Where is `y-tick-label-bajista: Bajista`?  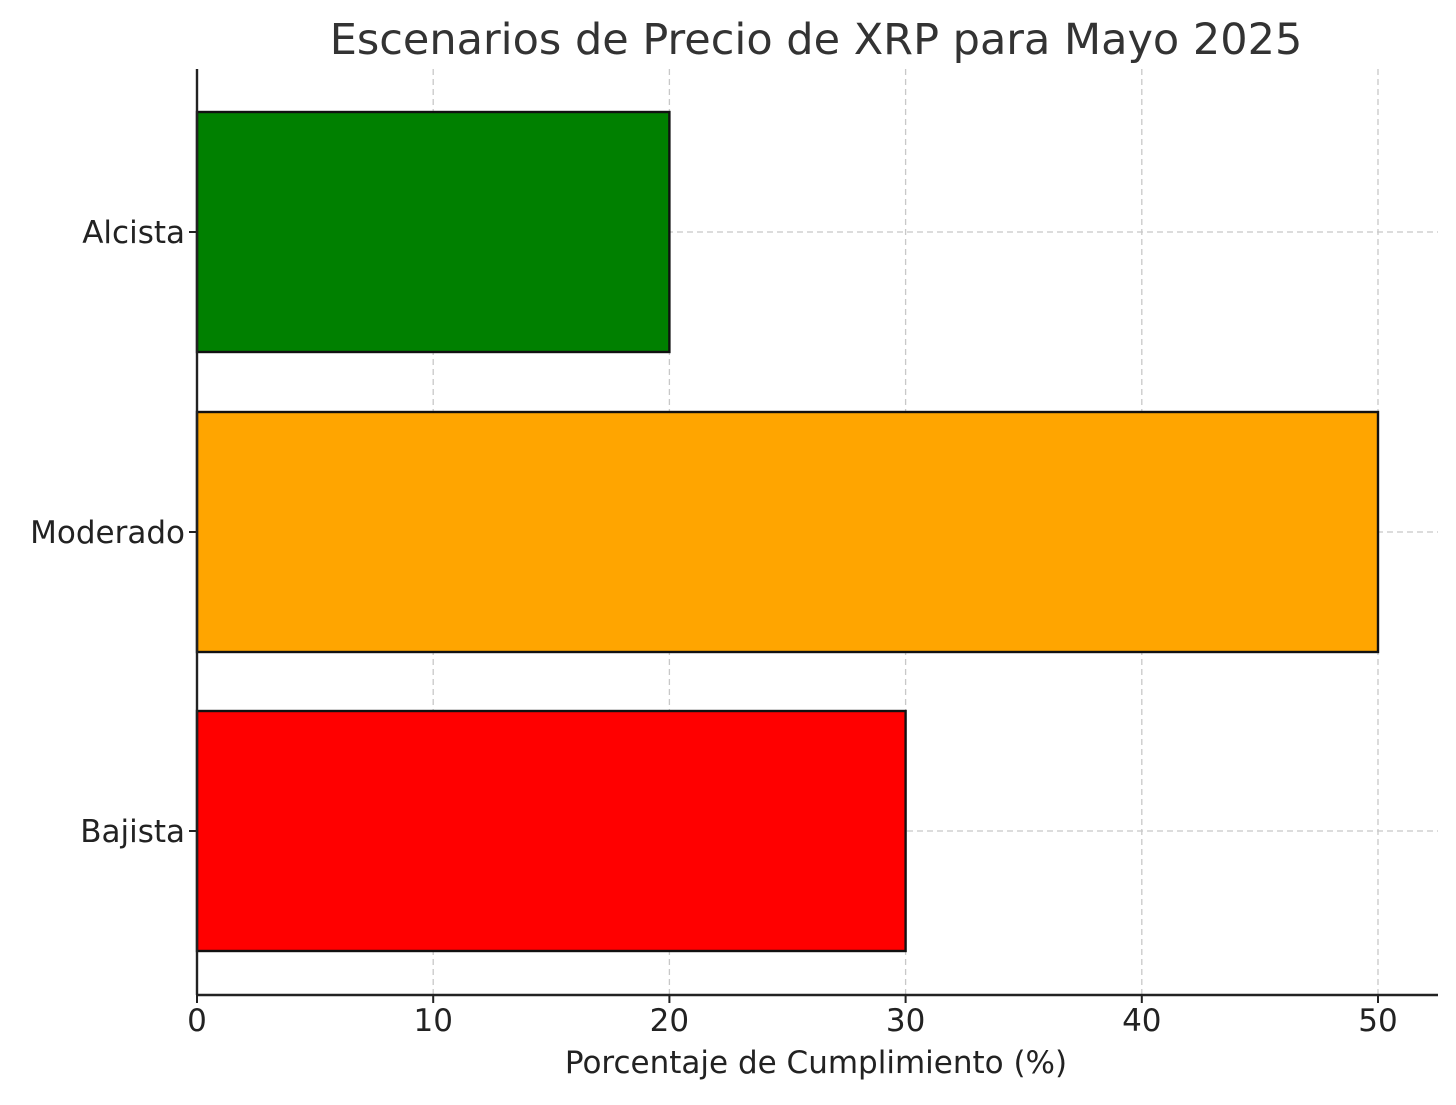
y-tick-label-bajista: Bajista is located at coordinates (132, 832).